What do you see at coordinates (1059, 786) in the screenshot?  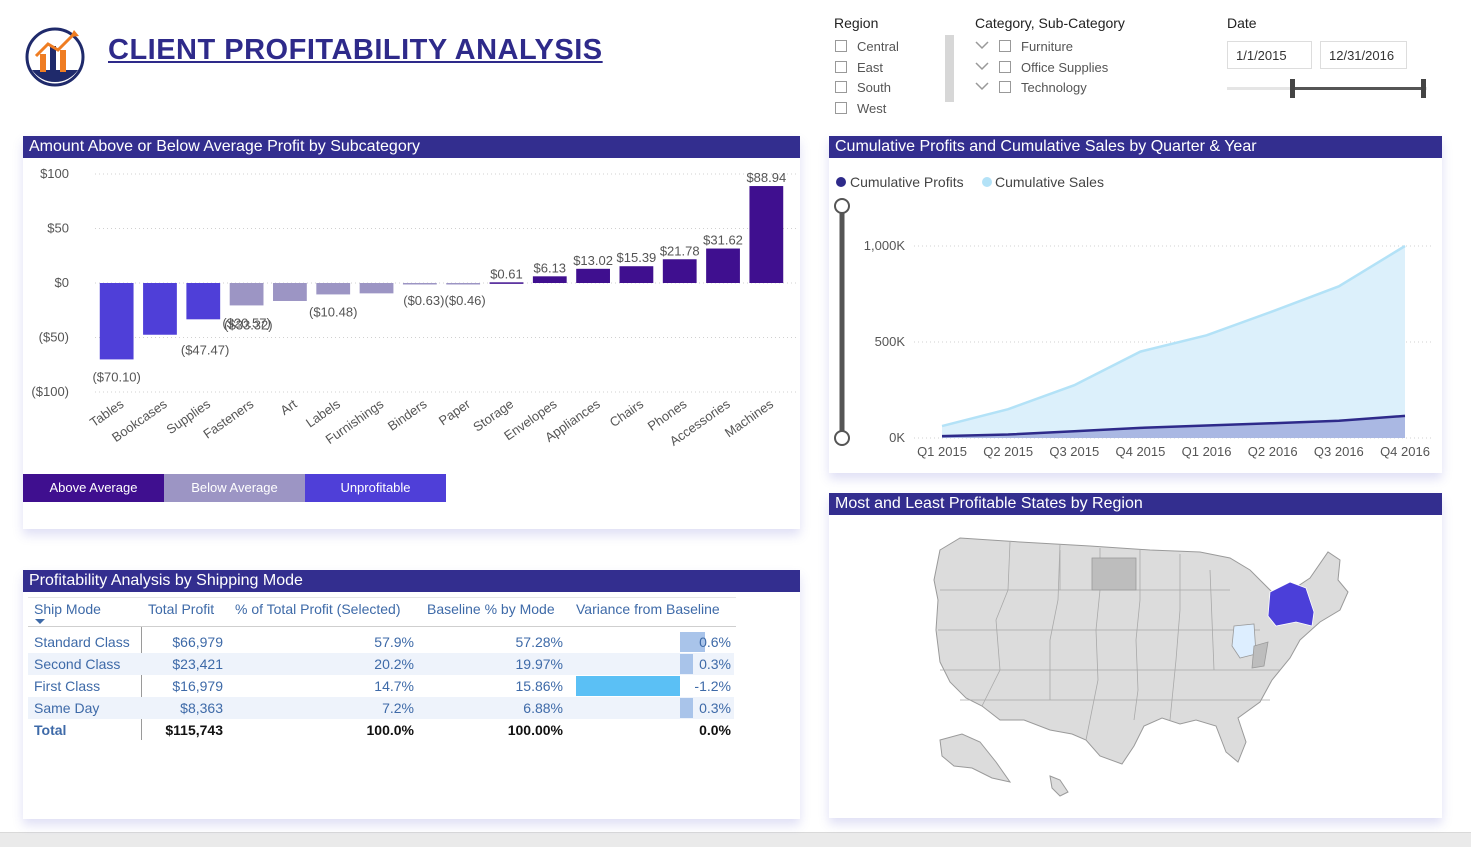 I see `hawaii-state` at bounding box center [1059, 786].